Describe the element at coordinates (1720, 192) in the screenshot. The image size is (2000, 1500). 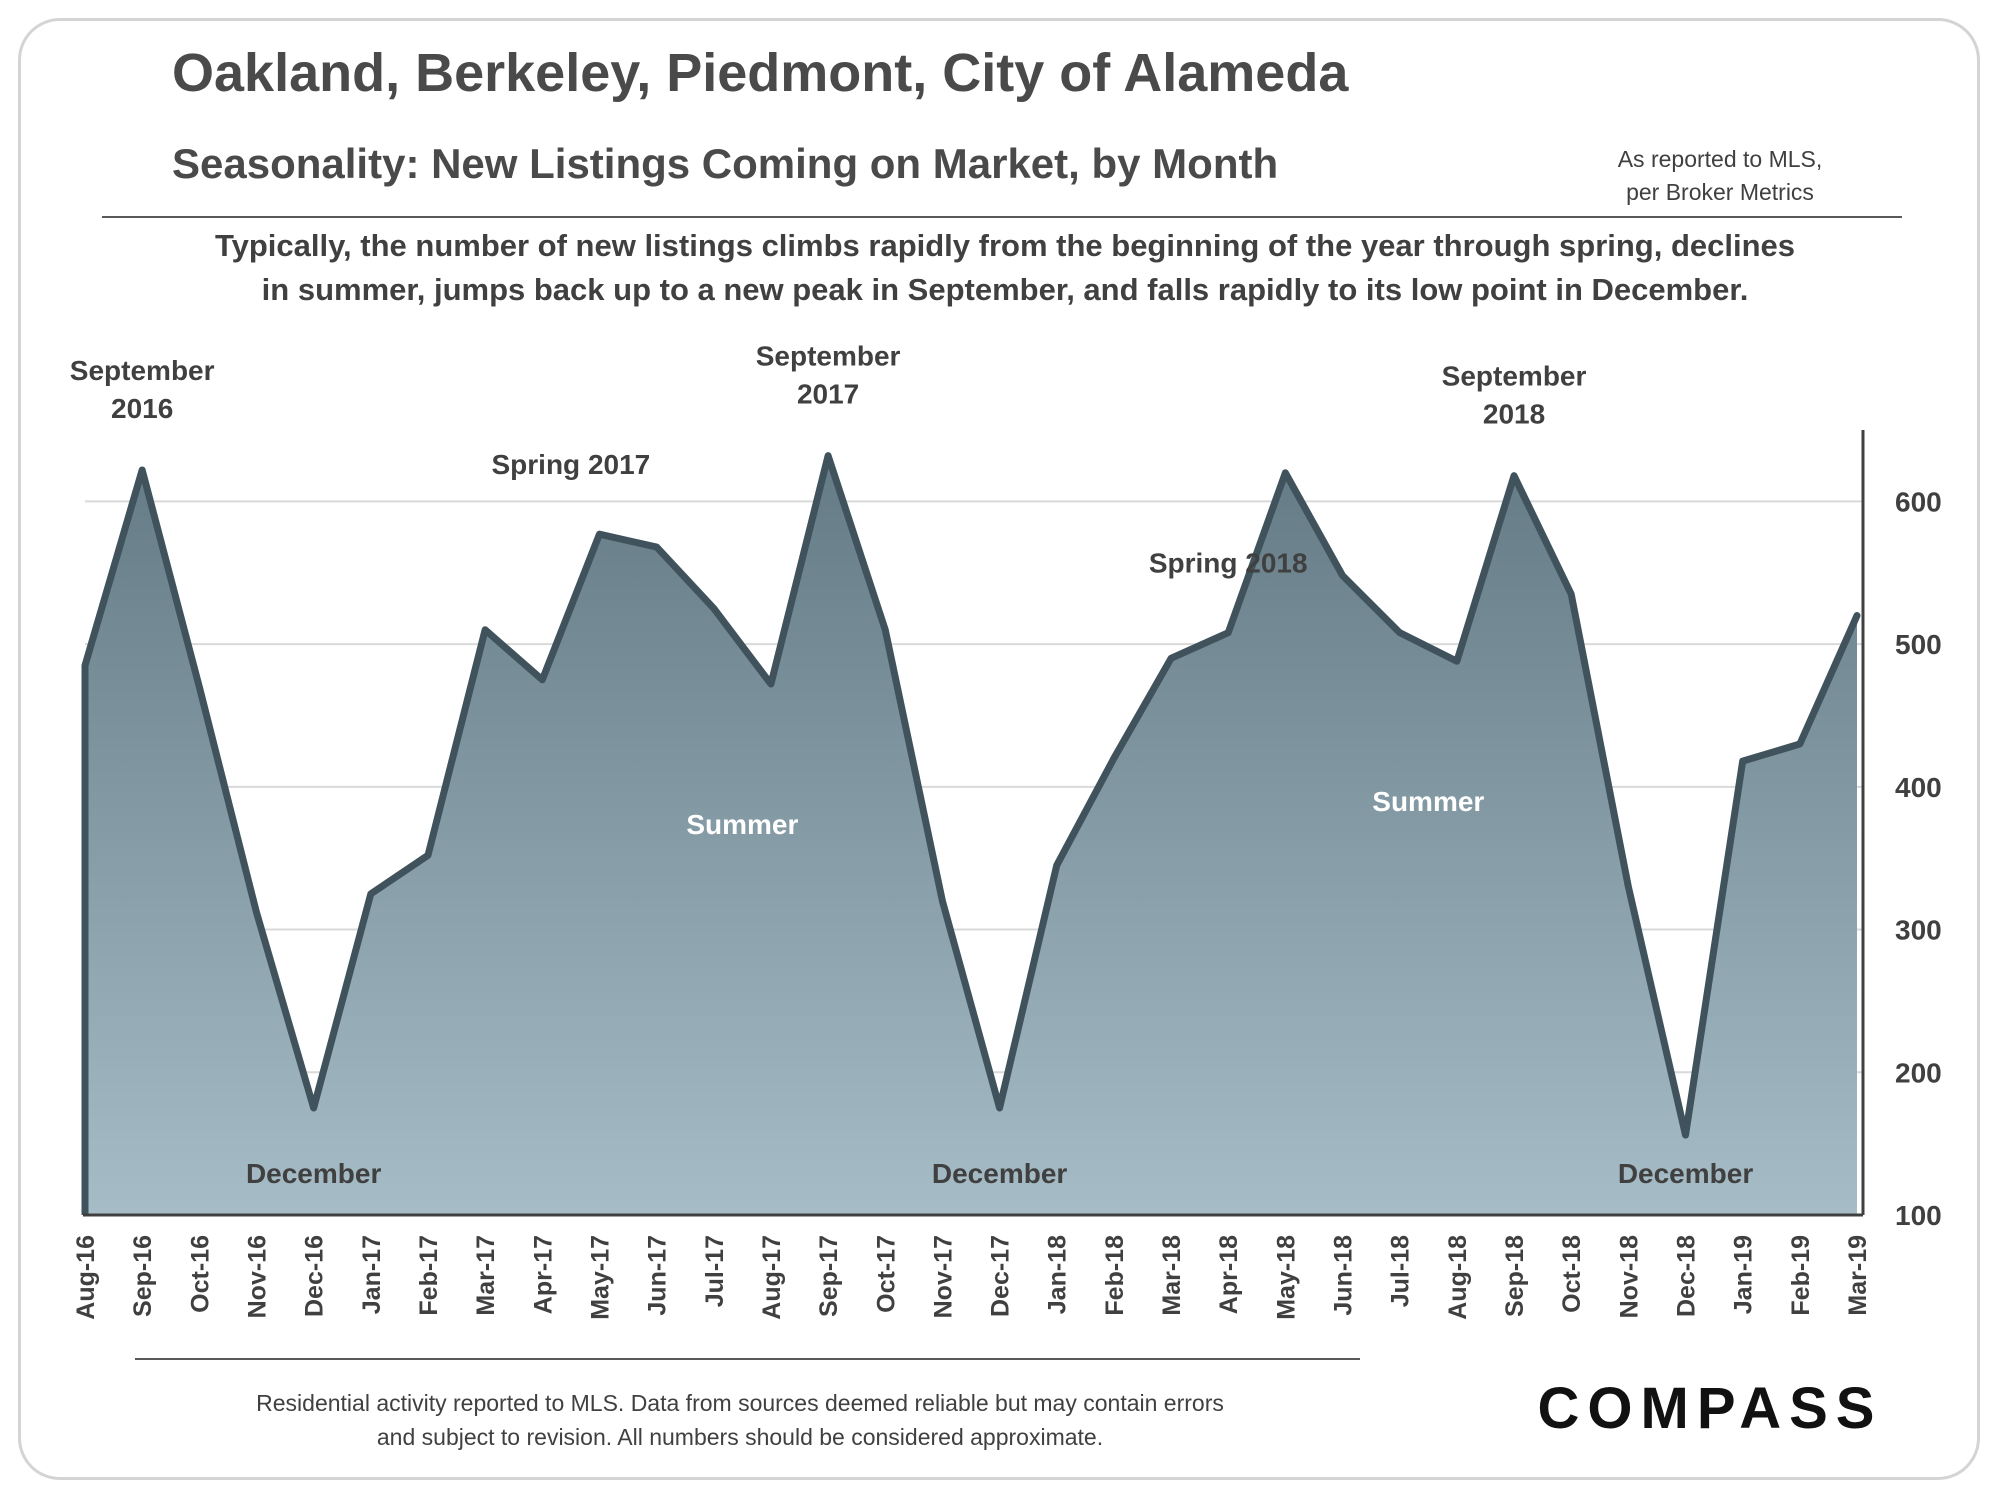
I see `source-note-line2: per Broker Metrics` at that location.